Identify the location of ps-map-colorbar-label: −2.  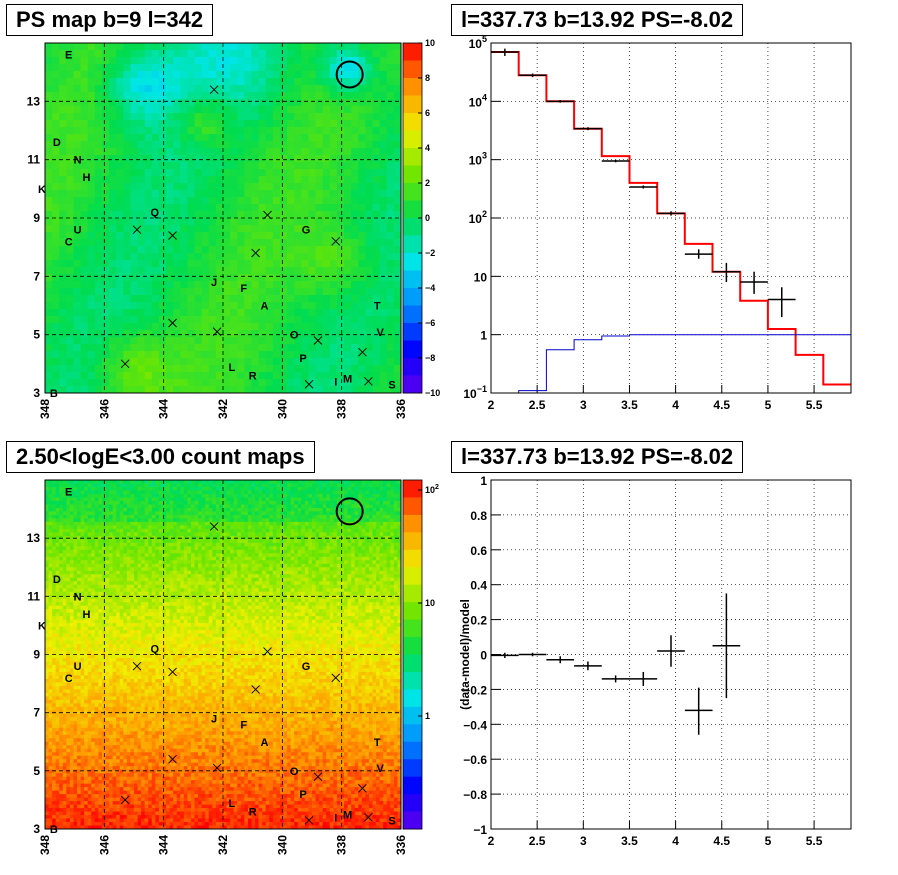
(430, 253).